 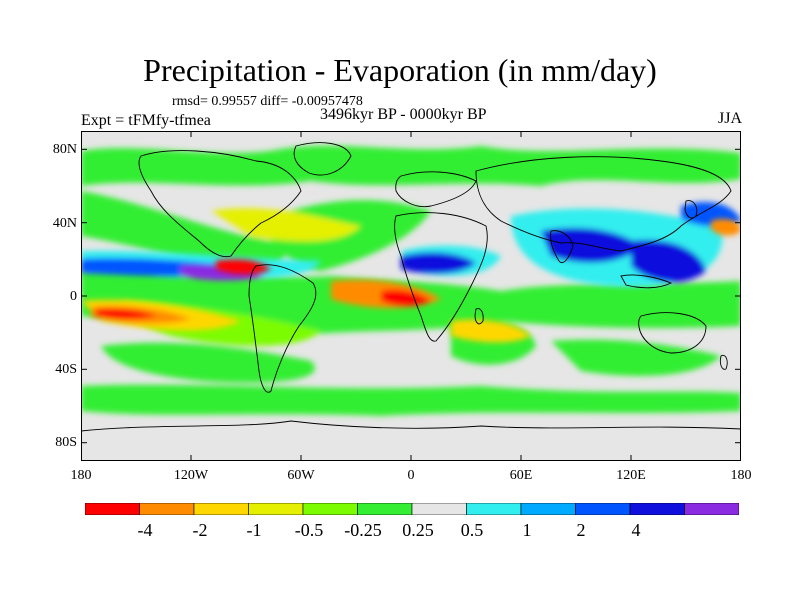 What do you see at coordinates (254, 530) in the screenshot?
I see `colorbar-label: -1` at bounding box center [254, 530].